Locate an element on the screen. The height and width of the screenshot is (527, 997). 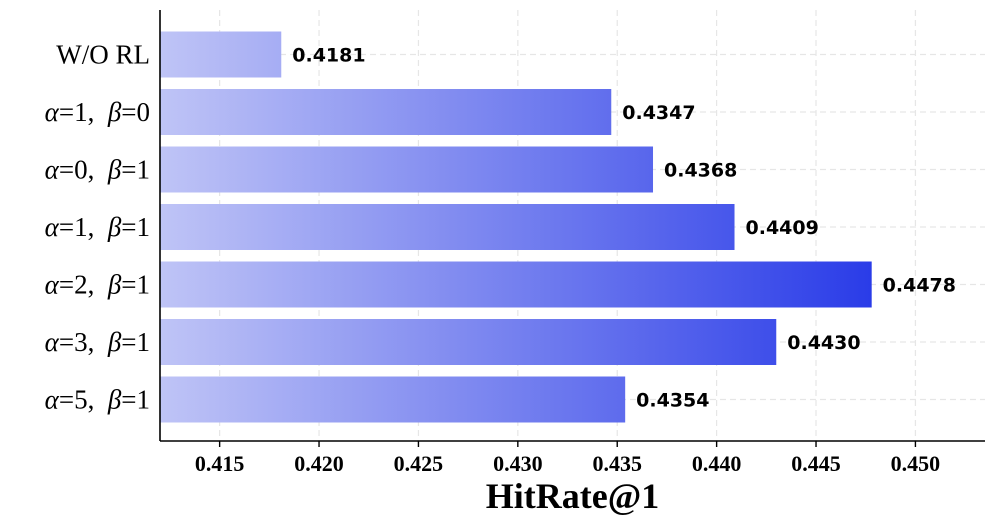
bar-value-label: 0.4347 is located at coordinates (658, 113).